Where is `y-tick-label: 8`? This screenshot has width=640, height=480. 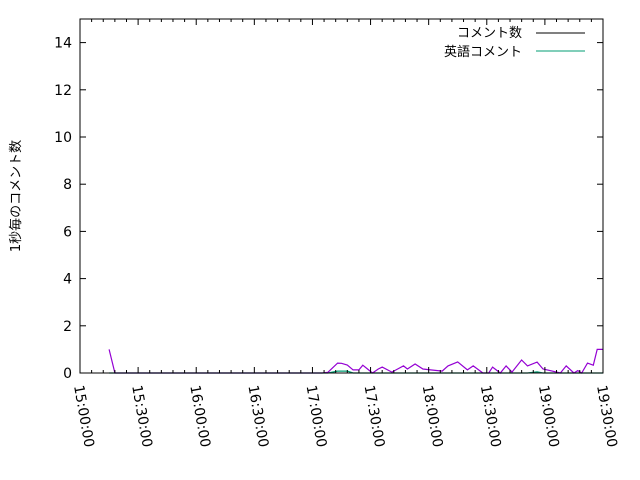
y-tick-label: 8 is located at coordinates (67, 185).